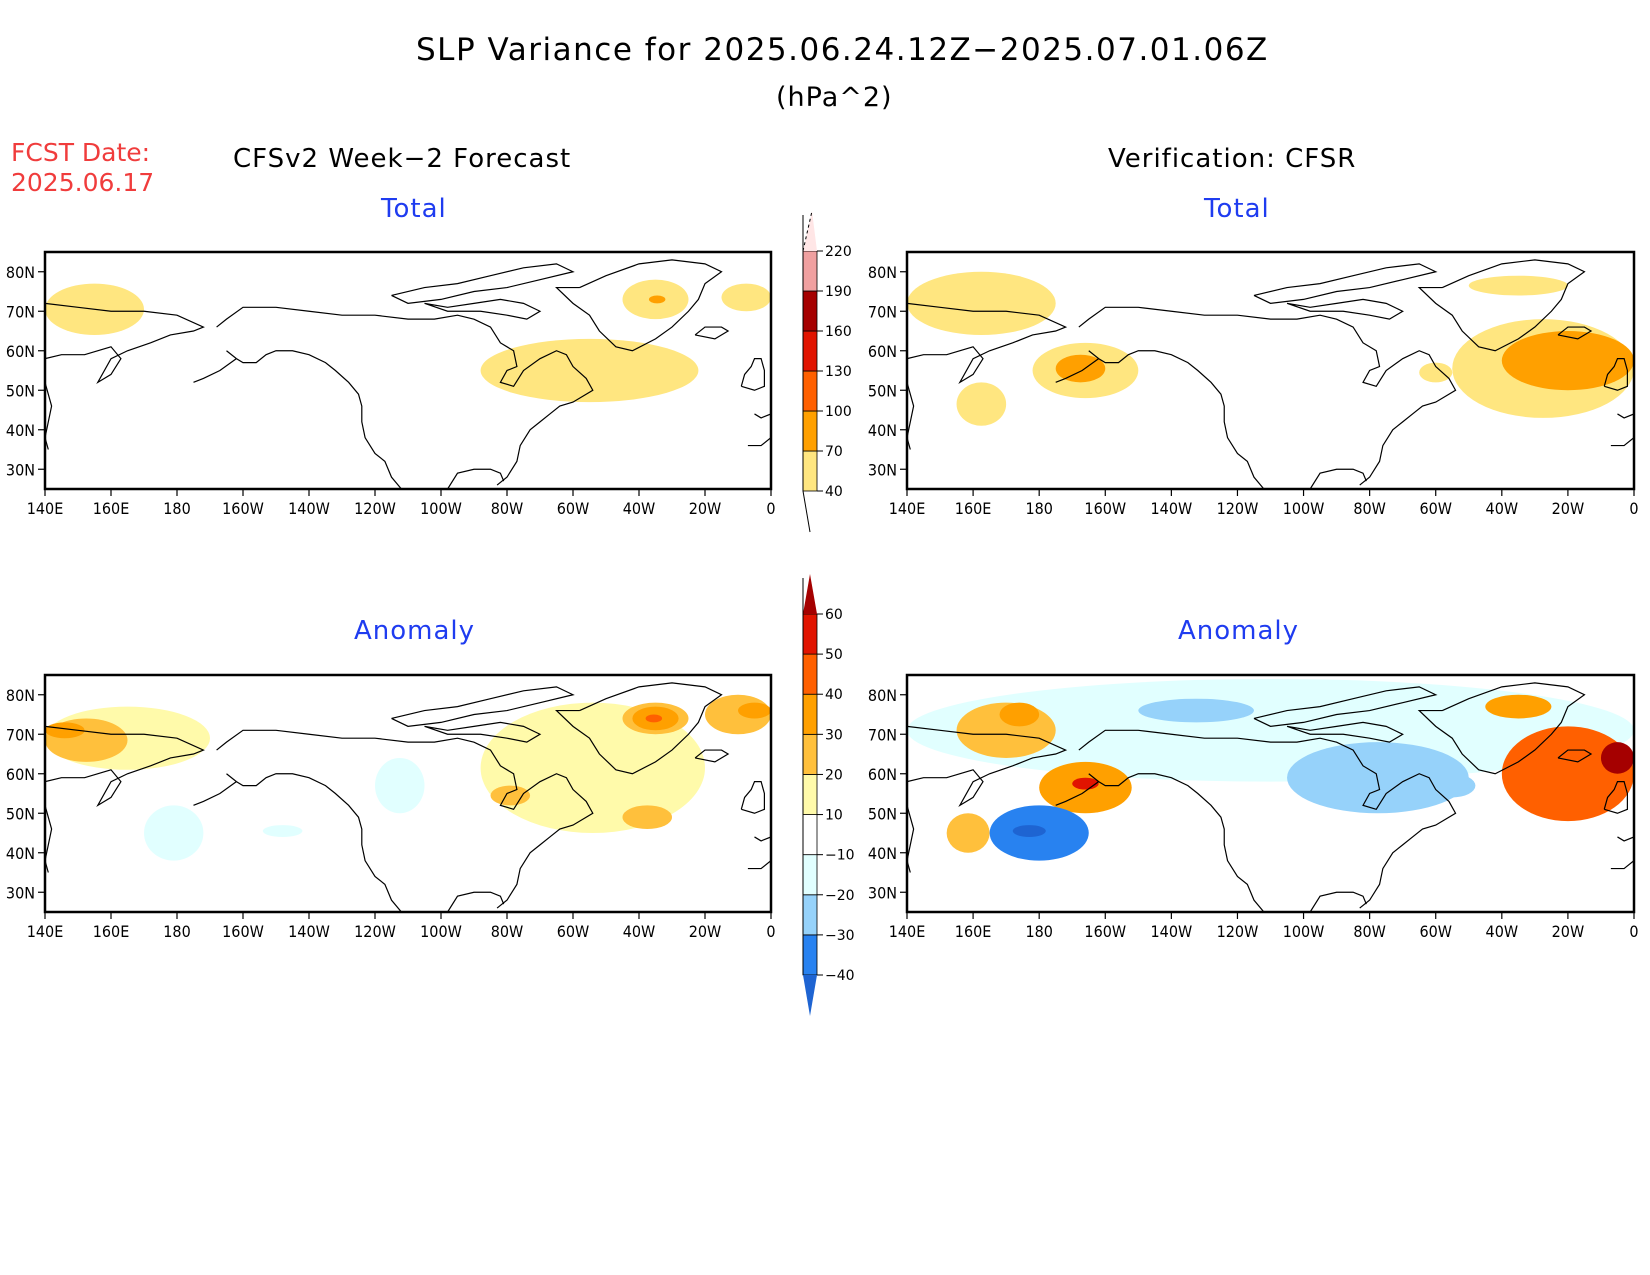  I want to click on x-tick-label: 80W, so click(507, 931).